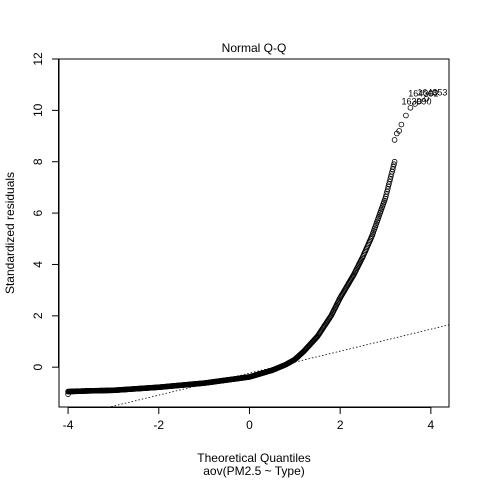 The height and width of the screenshot is (480, 480). Describe the element at coordinates (38, 212) in the screenshot. I see `y-tick-label: 6` at that location.